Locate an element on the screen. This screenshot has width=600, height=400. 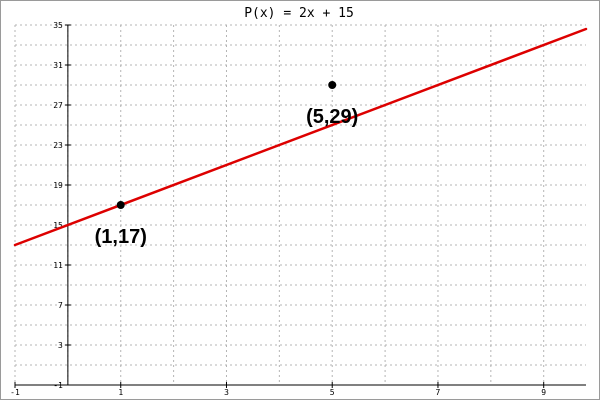
chart-title: P(x) = 2x + 15 is located at coordinates (299, 13).